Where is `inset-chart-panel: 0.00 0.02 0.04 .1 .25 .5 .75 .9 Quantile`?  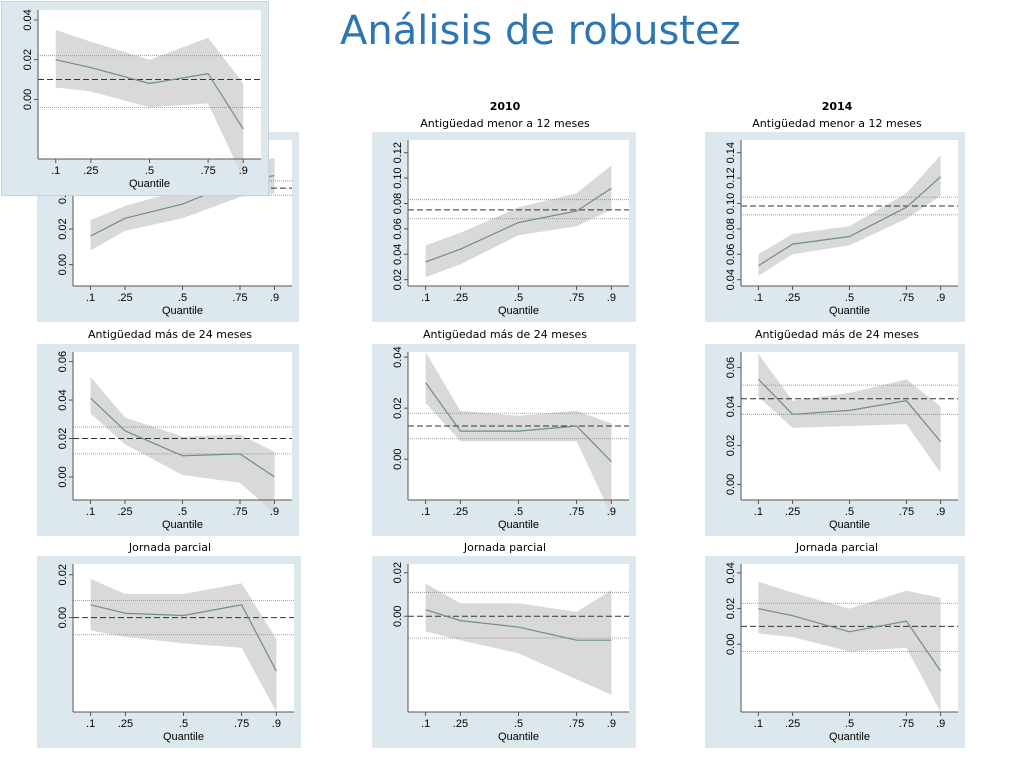
inset-chart-panel: 0.00 0.02 0.04 .1 .25 .5 .75 .9 Quantile is located at coordinates (135, 98).